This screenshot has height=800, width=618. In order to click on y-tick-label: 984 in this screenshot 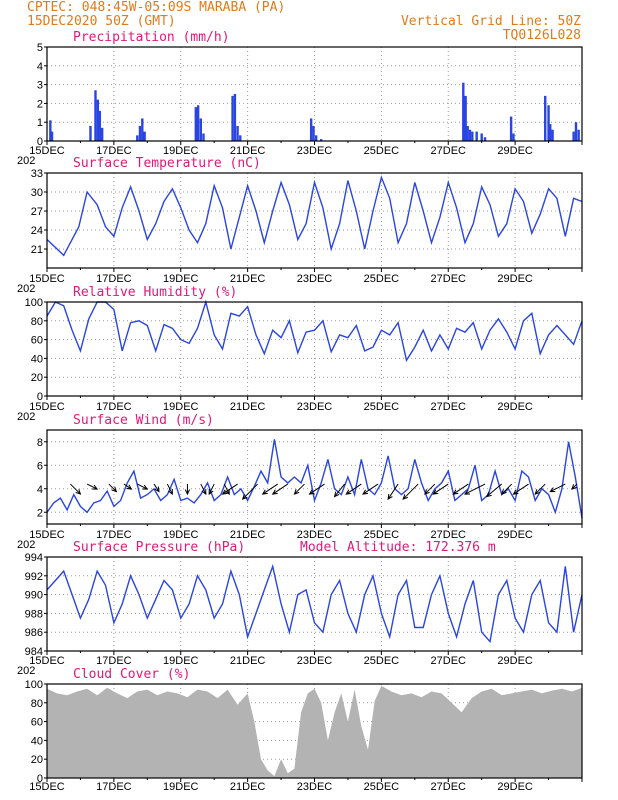, I will do `click(34, 652)`.